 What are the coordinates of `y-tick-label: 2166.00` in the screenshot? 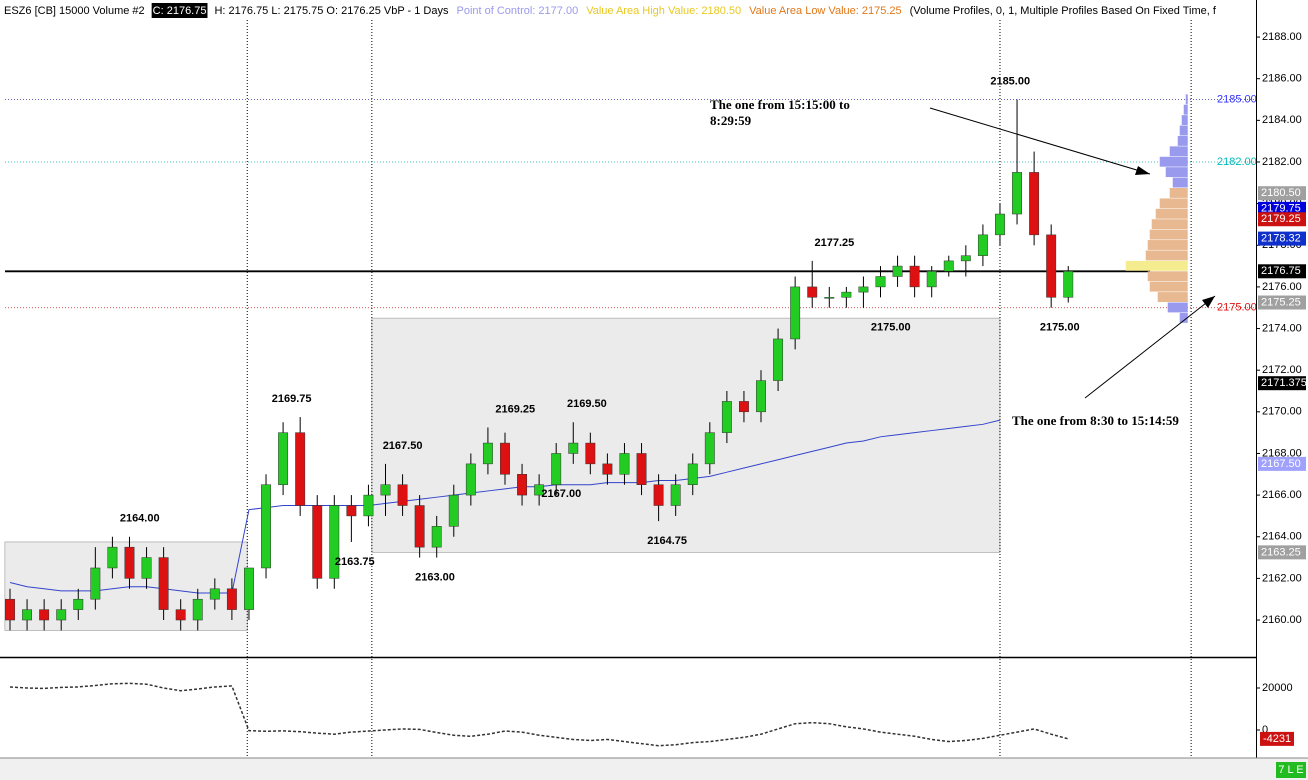 It's located at (1282, 495).